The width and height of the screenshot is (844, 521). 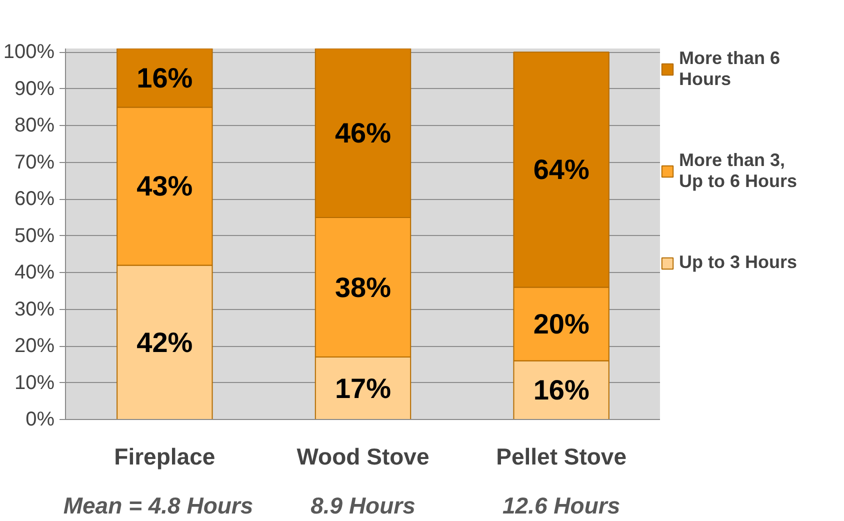 What do you see at coordinates (164, 186) in the screenshot?
I see `text: 43%` at bounding box center [164, 186].